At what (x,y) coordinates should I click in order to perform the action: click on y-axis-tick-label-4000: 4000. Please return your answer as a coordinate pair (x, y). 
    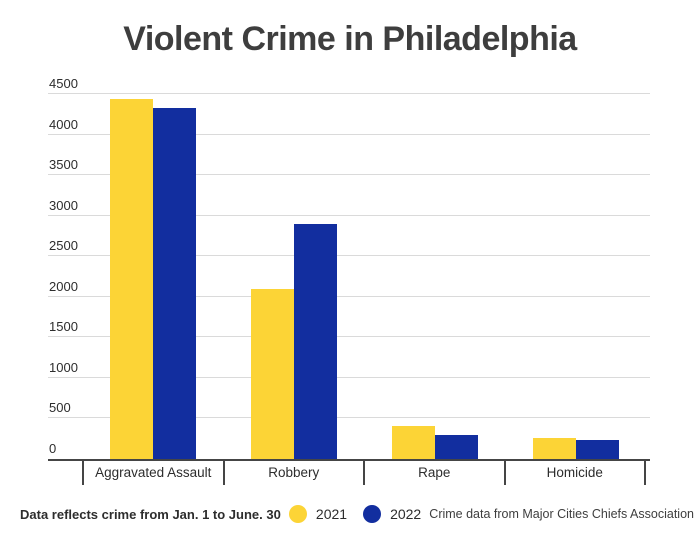
    Looking at the image, I should click on (63, 124).